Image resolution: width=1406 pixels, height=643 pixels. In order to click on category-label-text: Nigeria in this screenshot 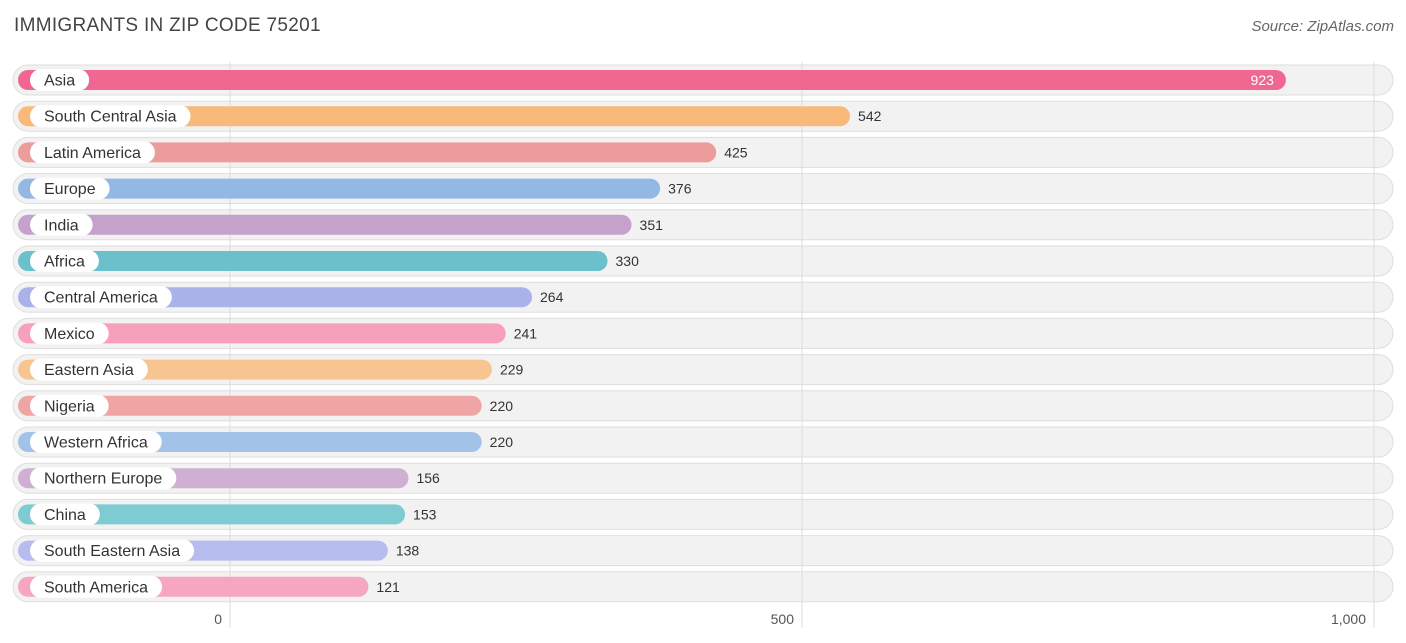, I will do `click(69, 406)`.